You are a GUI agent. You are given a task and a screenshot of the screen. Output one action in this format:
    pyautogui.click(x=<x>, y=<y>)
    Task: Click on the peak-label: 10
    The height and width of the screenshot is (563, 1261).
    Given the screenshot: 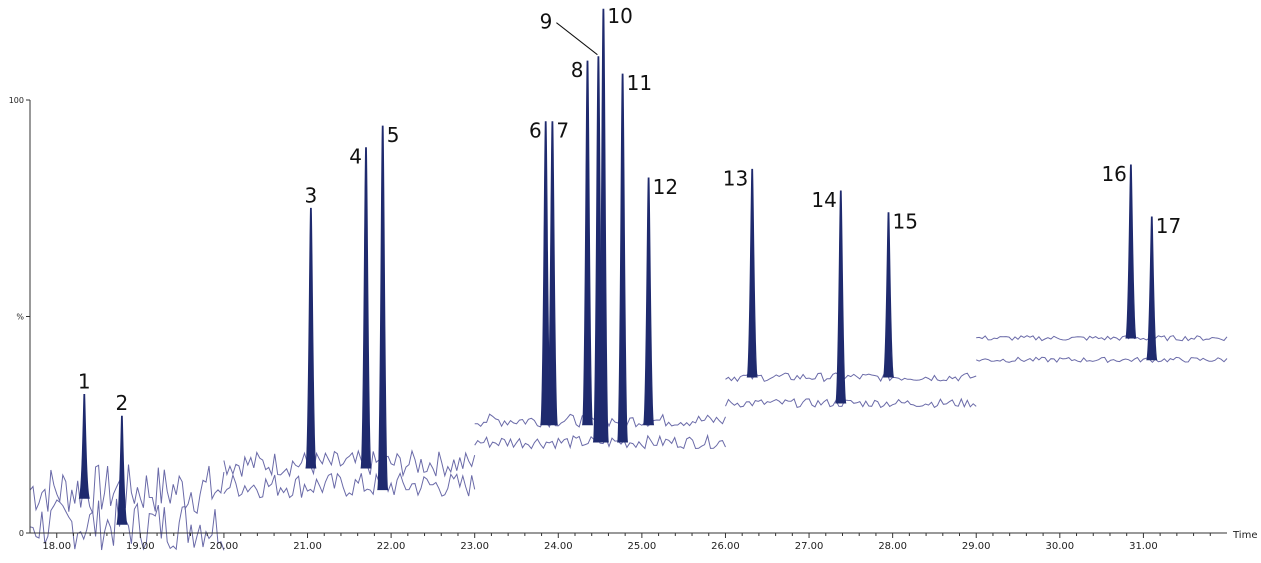 What is the action you would take?
    pyautogui.click(x=619, y=16)
    